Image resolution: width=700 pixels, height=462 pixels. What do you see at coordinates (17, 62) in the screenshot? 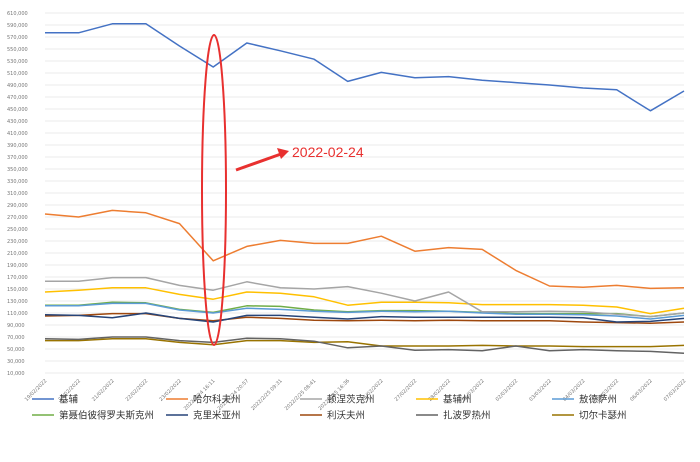
I see `y-tick-label: 530,000` at bounding box center [17, 62].